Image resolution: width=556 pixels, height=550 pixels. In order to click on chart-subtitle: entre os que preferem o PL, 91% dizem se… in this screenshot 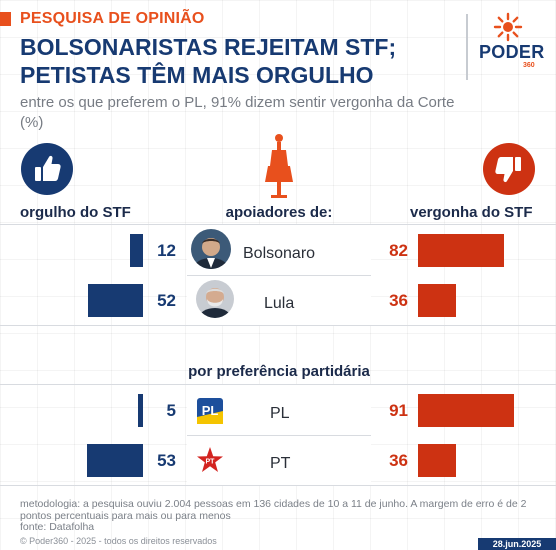, I will do `click(237, 112)`.